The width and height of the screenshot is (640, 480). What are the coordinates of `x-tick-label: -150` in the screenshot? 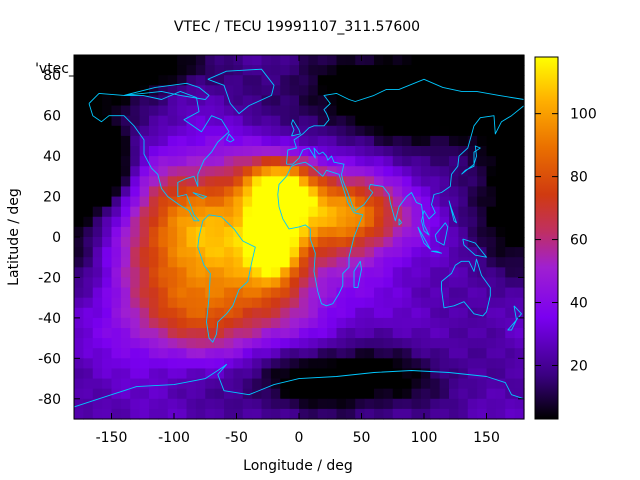 It's located at (112, 438).